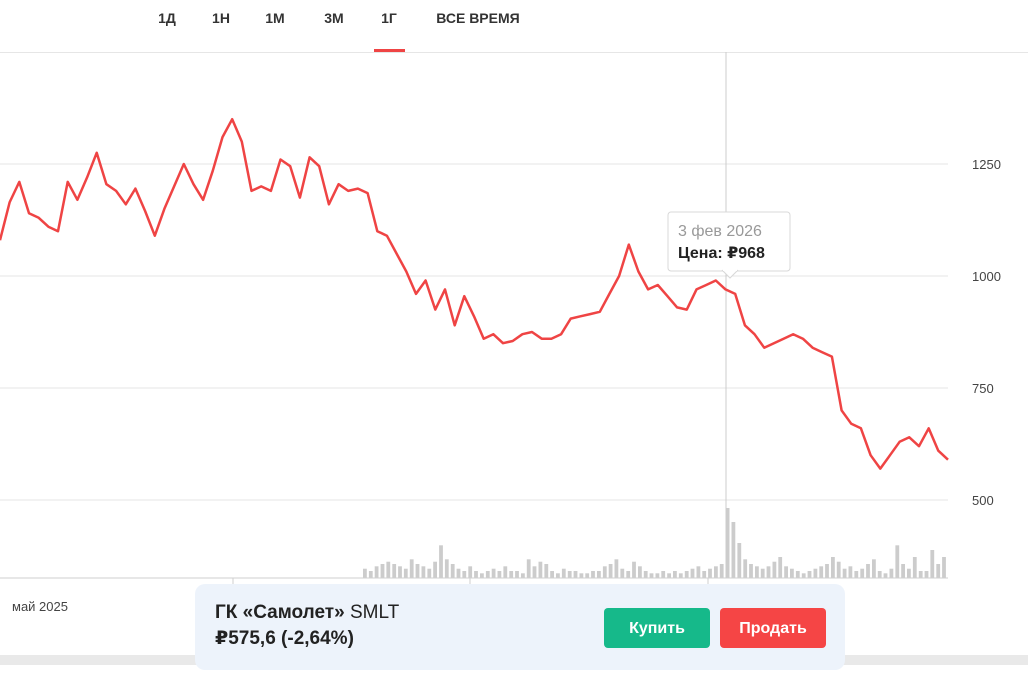 This screenshot has width=1028, height=682. What do you see at coordinates (983, 500) in the screenshot?
I see `y-tick-label: 500` at bounding box center [983, 500].